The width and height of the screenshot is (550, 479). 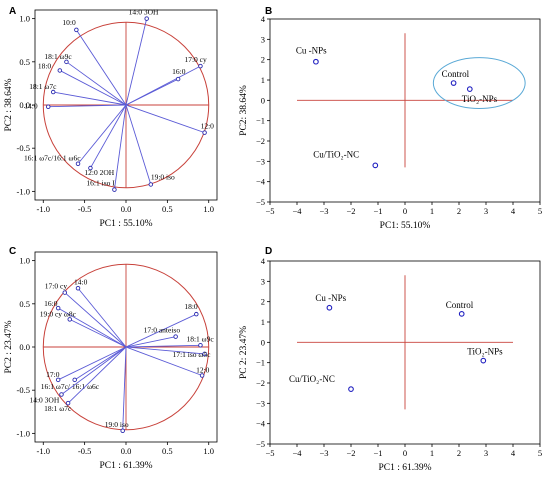 I want to click on panel-letter: A, so click(x=12, y=11).